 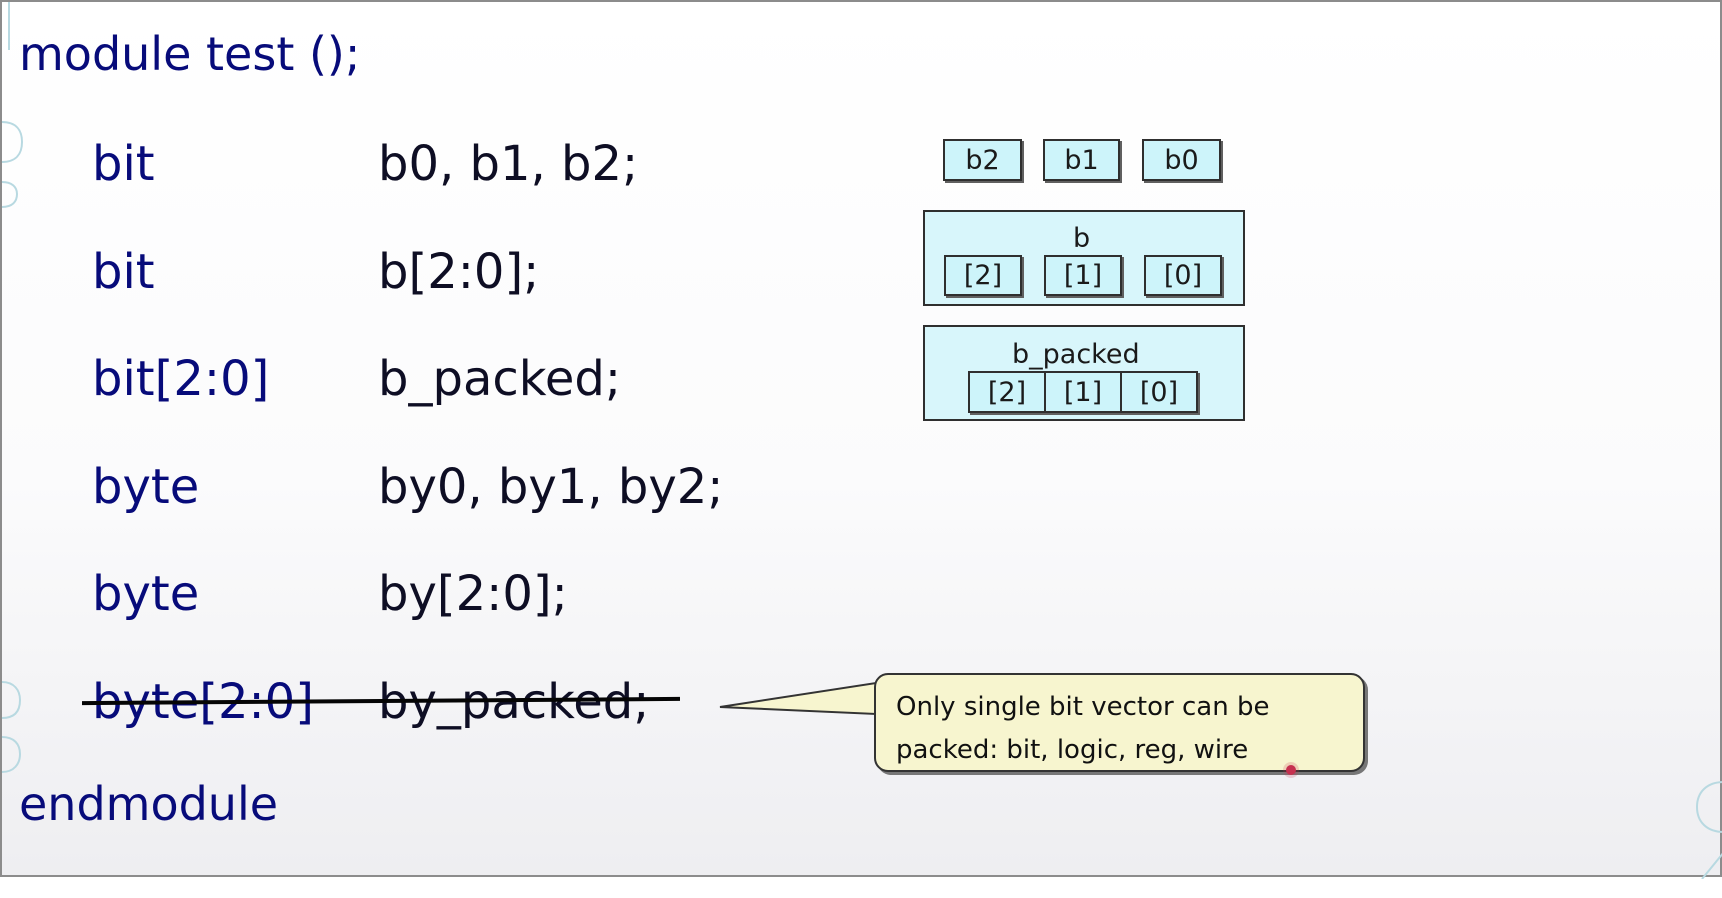 What do you see at coordinates (146, 594) in the screenshot?
I see `declaration-type-5: byte` at bounding box center [146, 594].